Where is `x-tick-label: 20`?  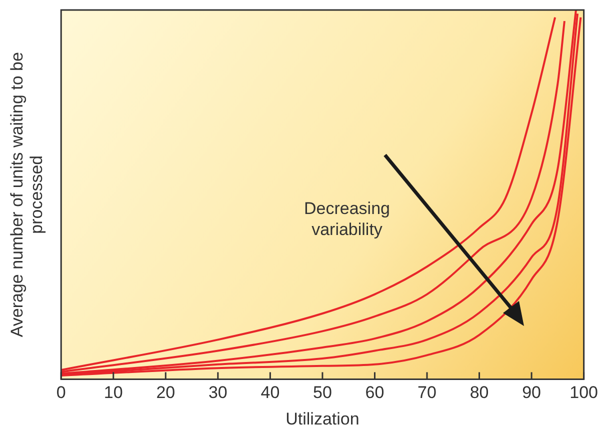
x-tick-label: 20 is located at coordinates (166, 392).